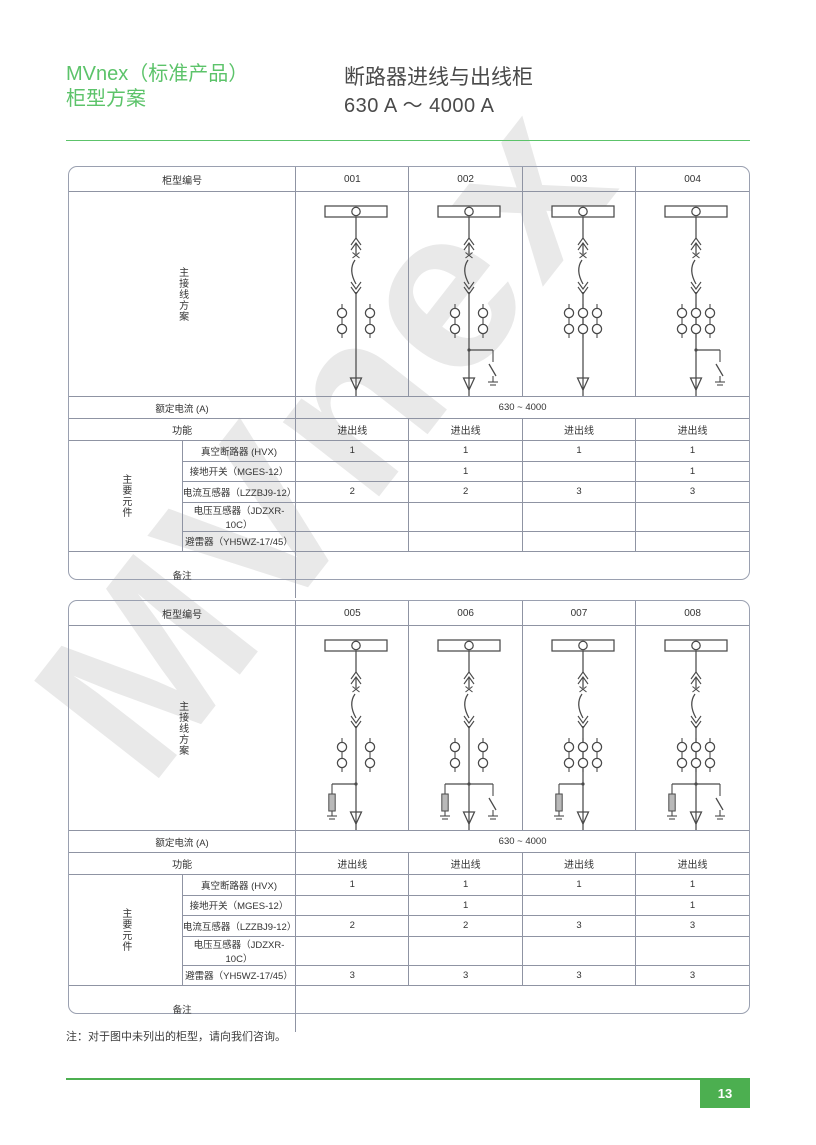 The height and width of the screenshot is (1145, 816). What do you see at coordinates (239, 975) in the screenshot?
I see `component-name: 避雷器（YH5WZ-17/45）` at bounding box center [239, 975].